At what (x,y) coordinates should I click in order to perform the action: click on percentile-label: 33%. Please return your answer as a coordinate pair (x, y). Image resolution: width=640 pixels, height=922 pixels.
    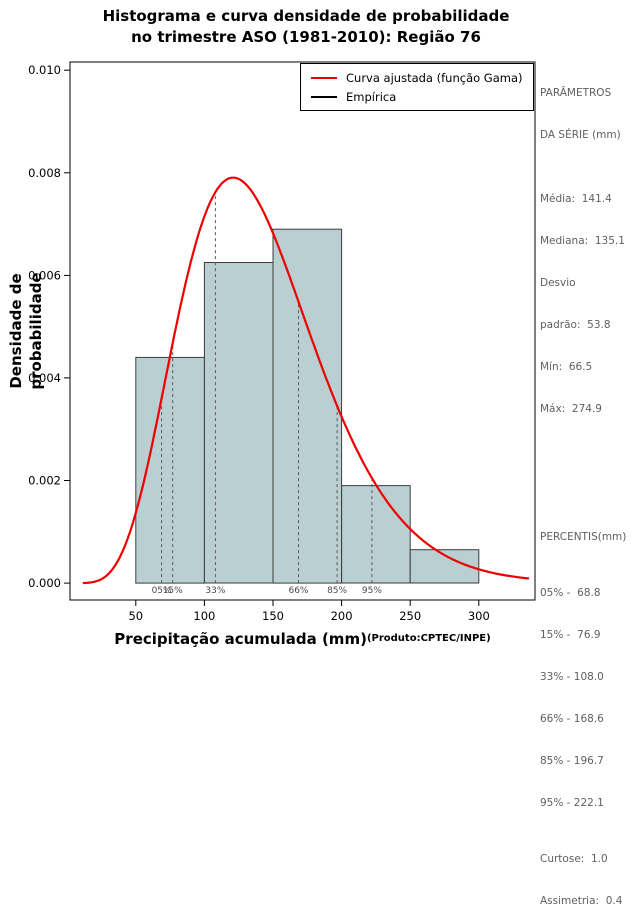
    Looking at the image, I should click on (215, 591).